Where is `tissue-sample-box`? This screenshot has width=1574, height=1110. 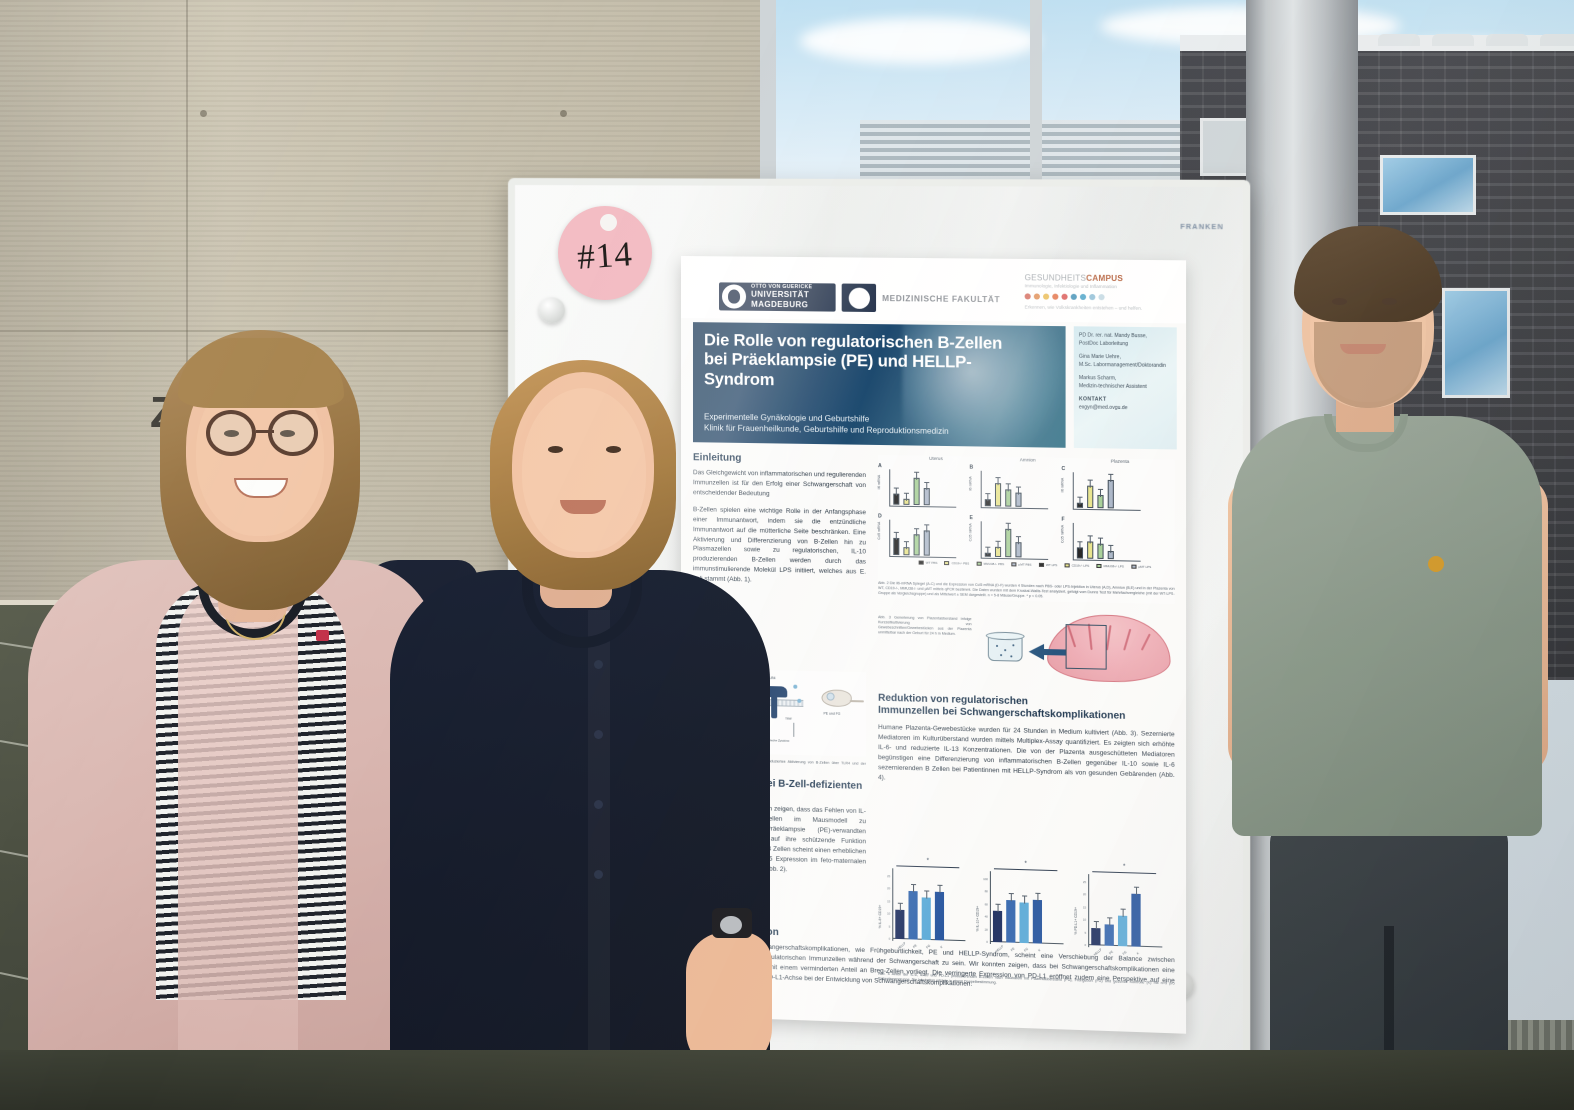
tissue-sample-box is located at coordinates (1086, 647).